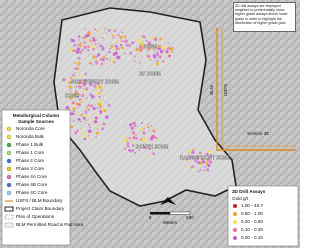 This screenshot has width=320, height=248. I want to click on zone-label: NORTHWEST ZONE, so click(95, 82).